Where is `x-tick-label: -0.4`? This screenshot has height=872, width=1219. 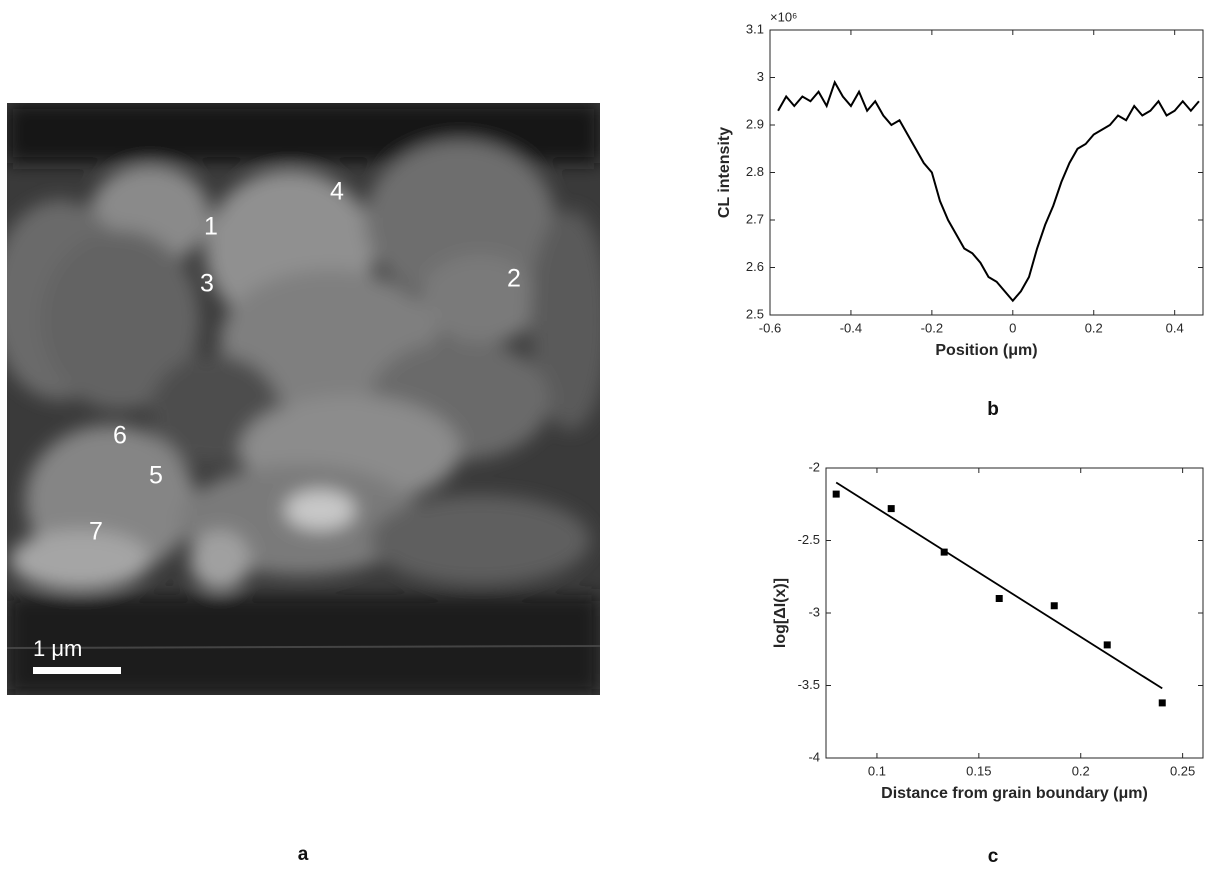 x-tick-label: -0.4 is located at coordinates (851, 327).